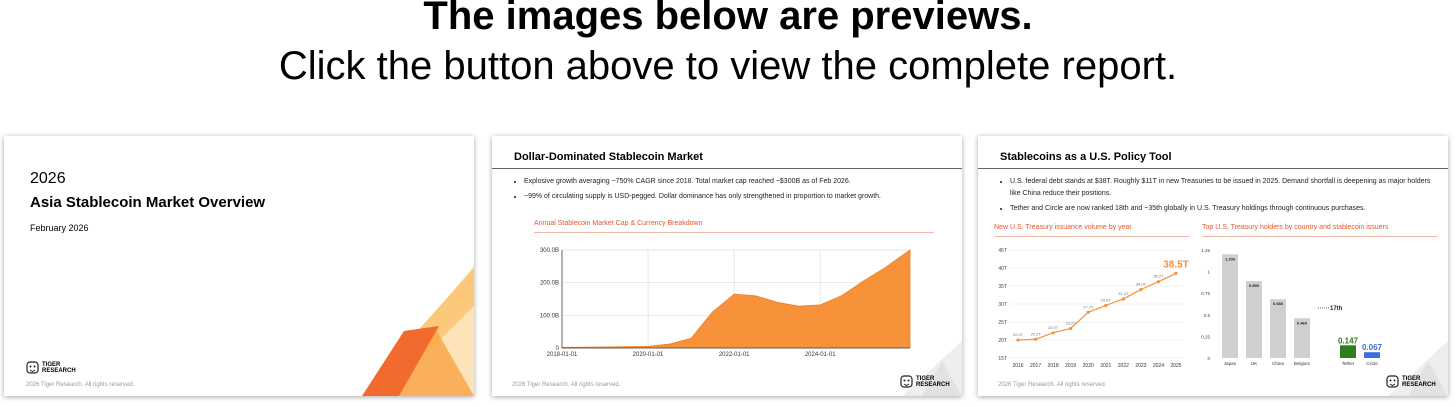 This screenshot has width=1456, height=407. What do you see at coordinates (608, 157) in the screenshot?
I see `slide-title: Dollar-Dominated Stablecoin Market` at bounding box center [608, 157].